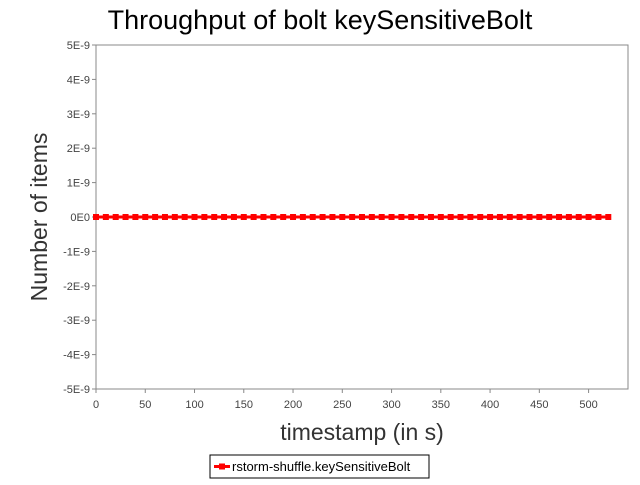  I want to click on legend-box, so click(319, 466).